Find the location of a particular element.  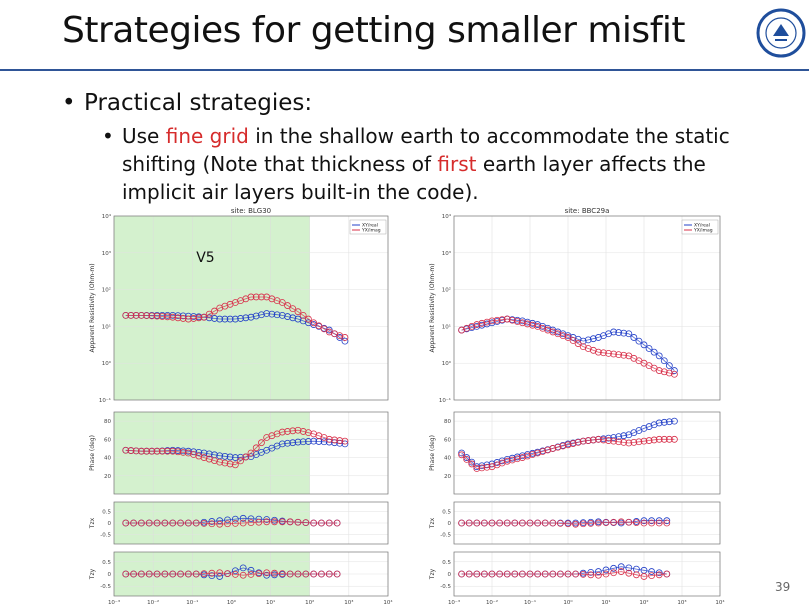

y-tick-label: 10⁴ is located at coordinates (107, 216).